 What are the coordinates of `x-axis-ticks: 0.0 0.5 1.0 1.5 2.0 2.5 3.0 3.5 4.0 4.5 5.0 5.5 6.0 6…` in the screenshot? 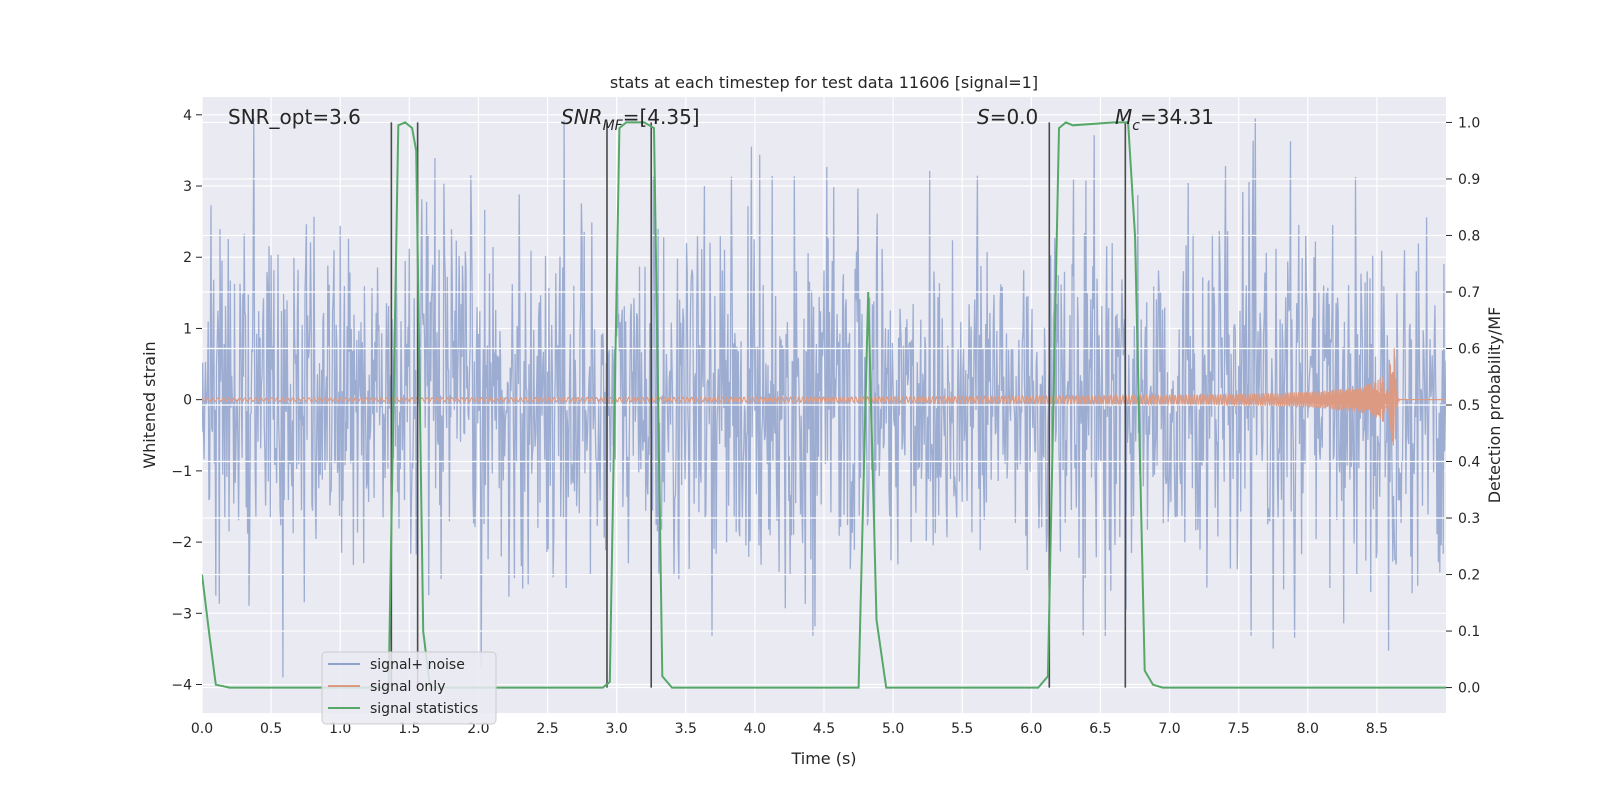 It's located at (789, 729).